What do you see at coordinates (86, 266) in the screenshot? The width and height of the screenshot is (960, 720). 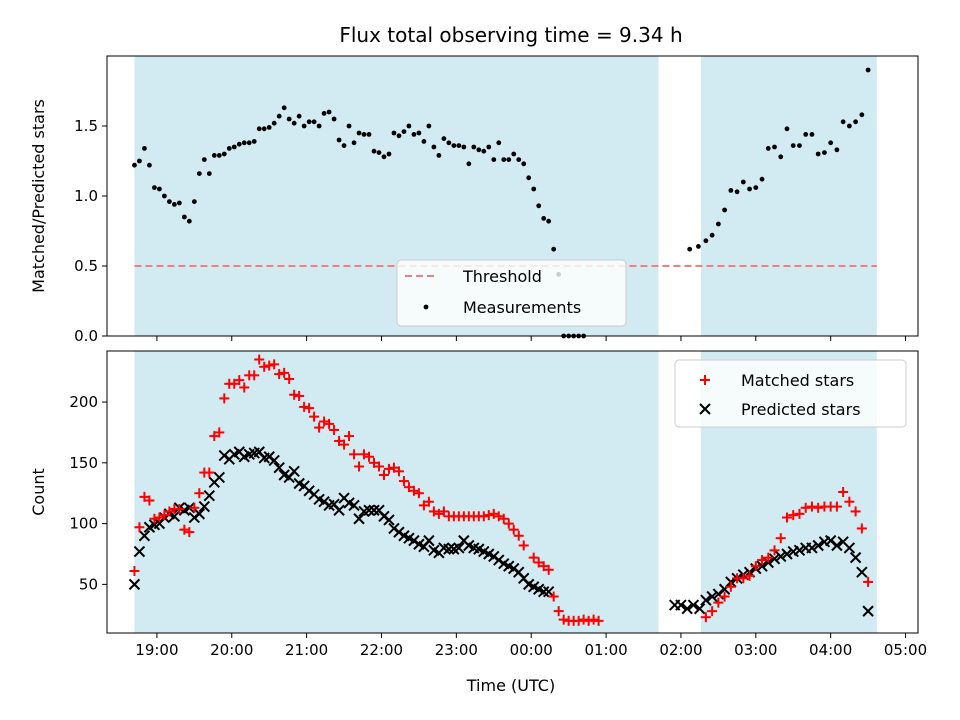 I see `top-y-tick-label: 0.5` at bounding box center [86, 266].